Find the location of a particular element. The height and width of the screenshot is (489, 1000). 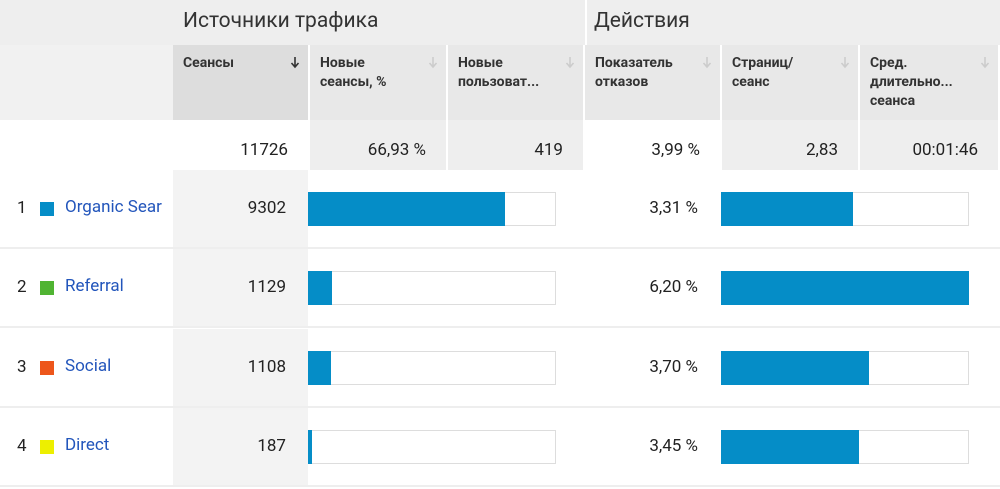

total-value: 2,83 is located at coordinates (821, 150).